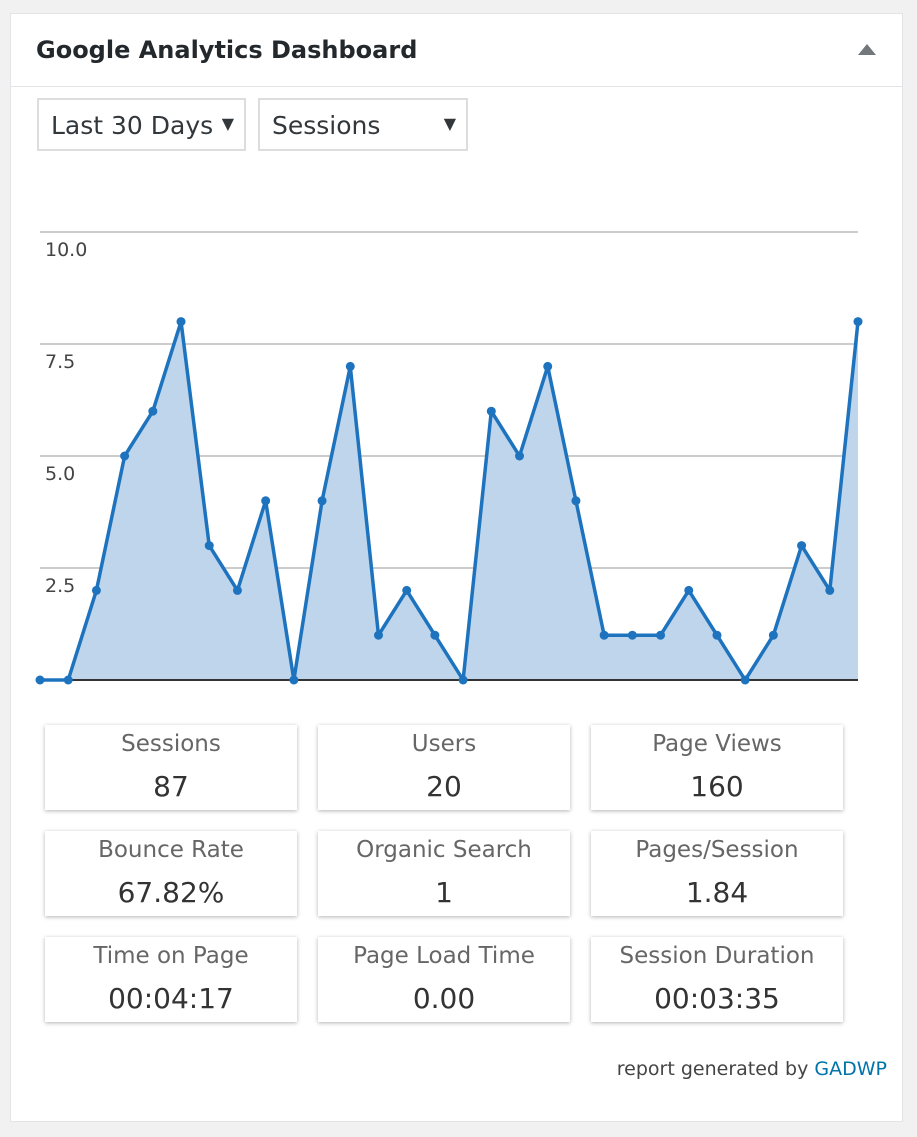  Describe the element at coordinates (444, 786) in the screenshot. I see `stat-value: 20` at that location.